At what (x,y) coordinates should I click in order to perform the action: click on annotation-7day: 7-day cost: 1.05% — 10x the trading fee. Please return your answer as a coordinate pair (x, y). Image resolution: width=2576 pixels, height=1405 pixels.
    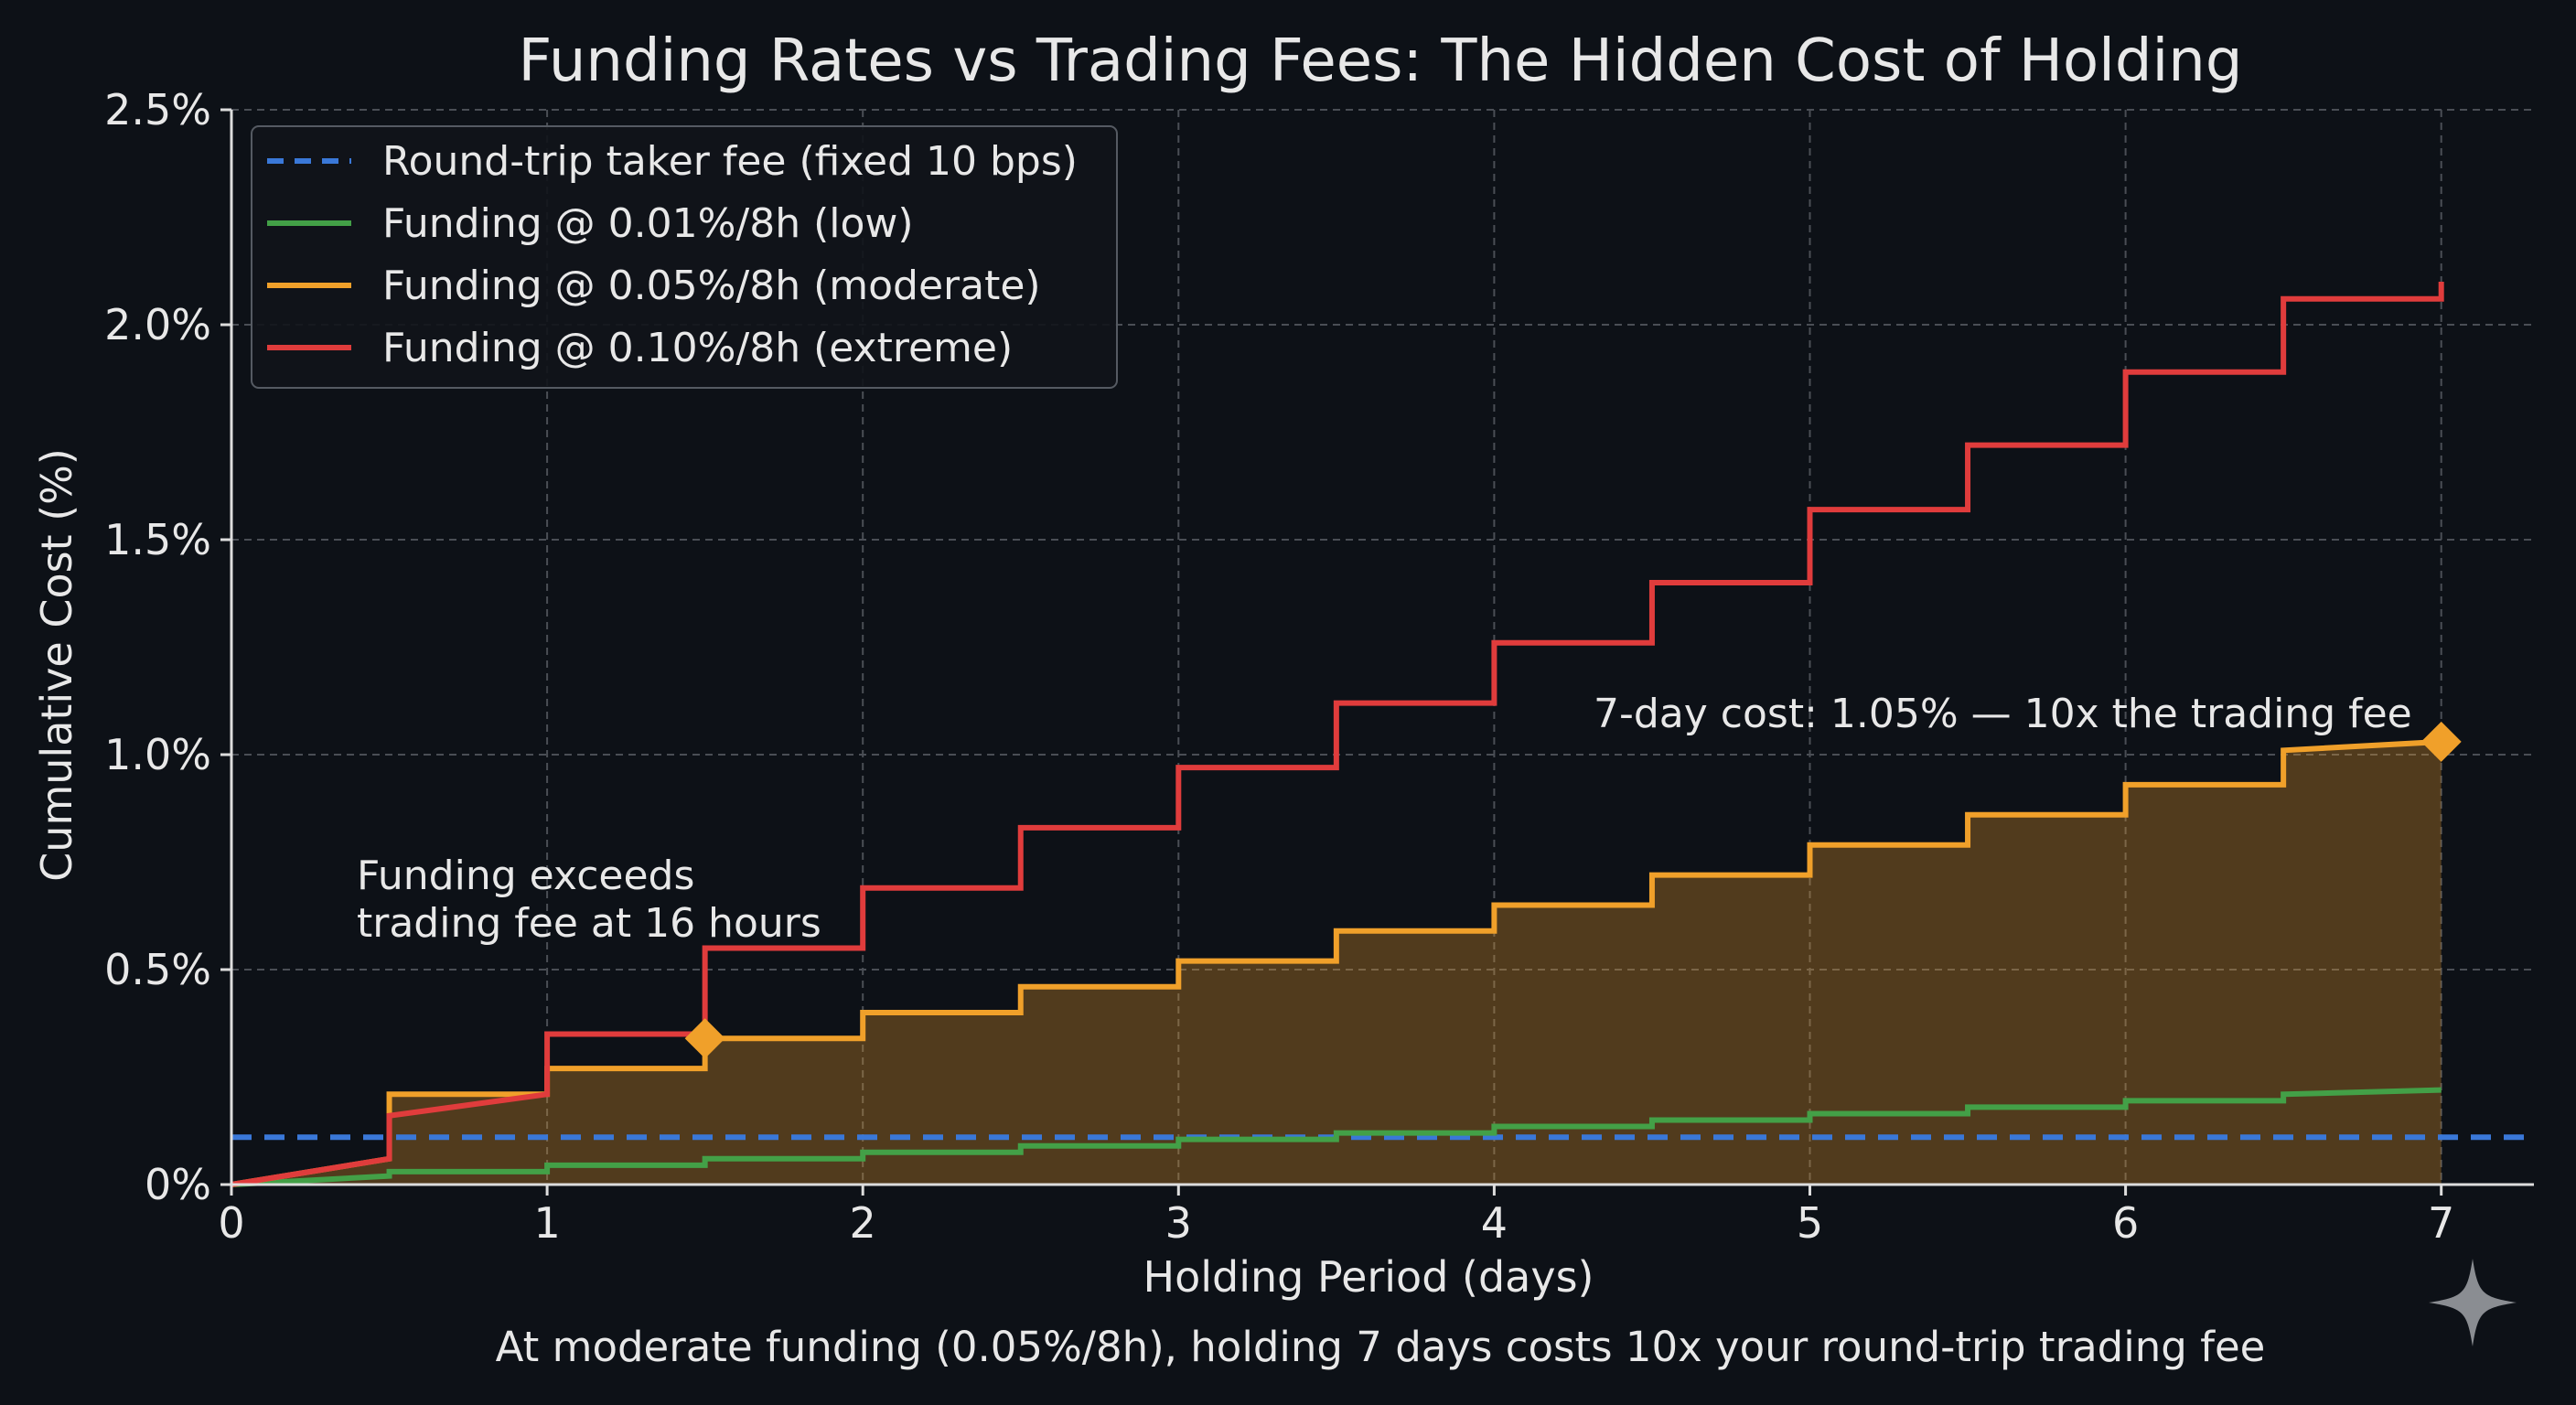
    Looking at the image, I should click on (2003, 714).